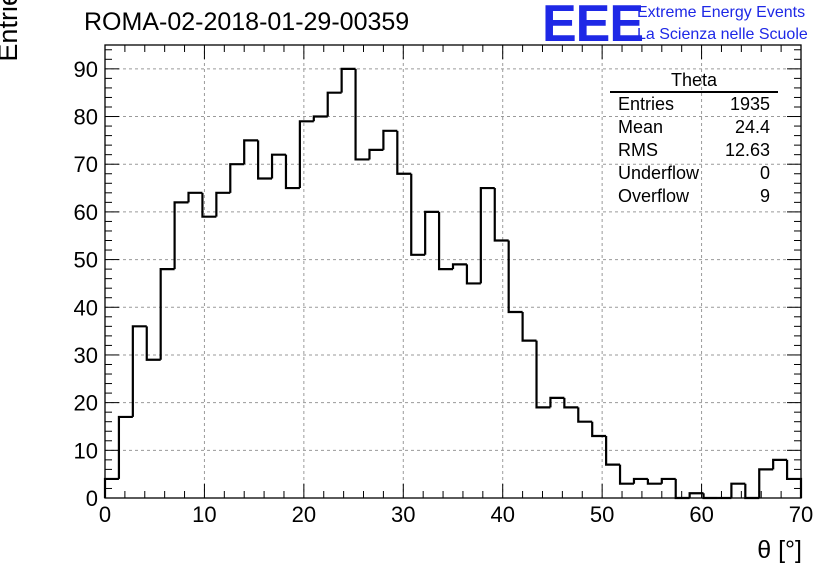 The image size is (836, 572). What do you see at coordinates (86, 260) in the screenshot?
I see `y-tick-label: 50` at bounding box center [86, 260].